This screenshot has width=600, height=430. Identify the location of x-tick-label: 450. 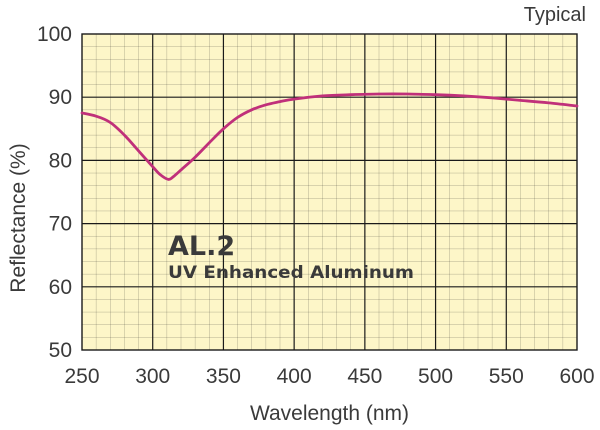
(364, 376).